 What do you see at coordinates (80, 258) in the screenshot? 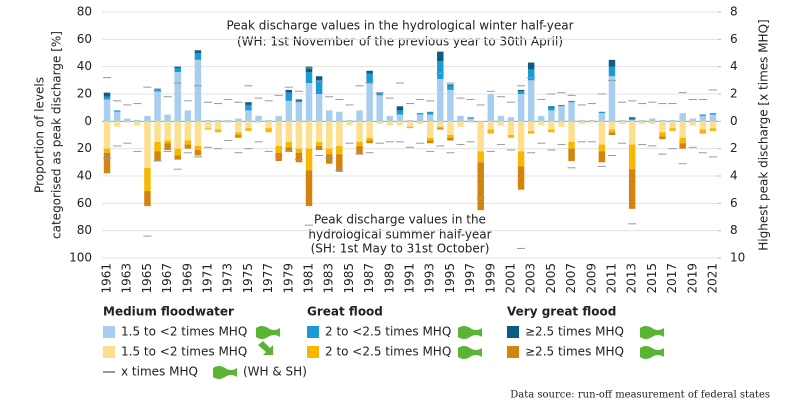
I see `y-tick-label: 100` at bounding box center [80, 258].